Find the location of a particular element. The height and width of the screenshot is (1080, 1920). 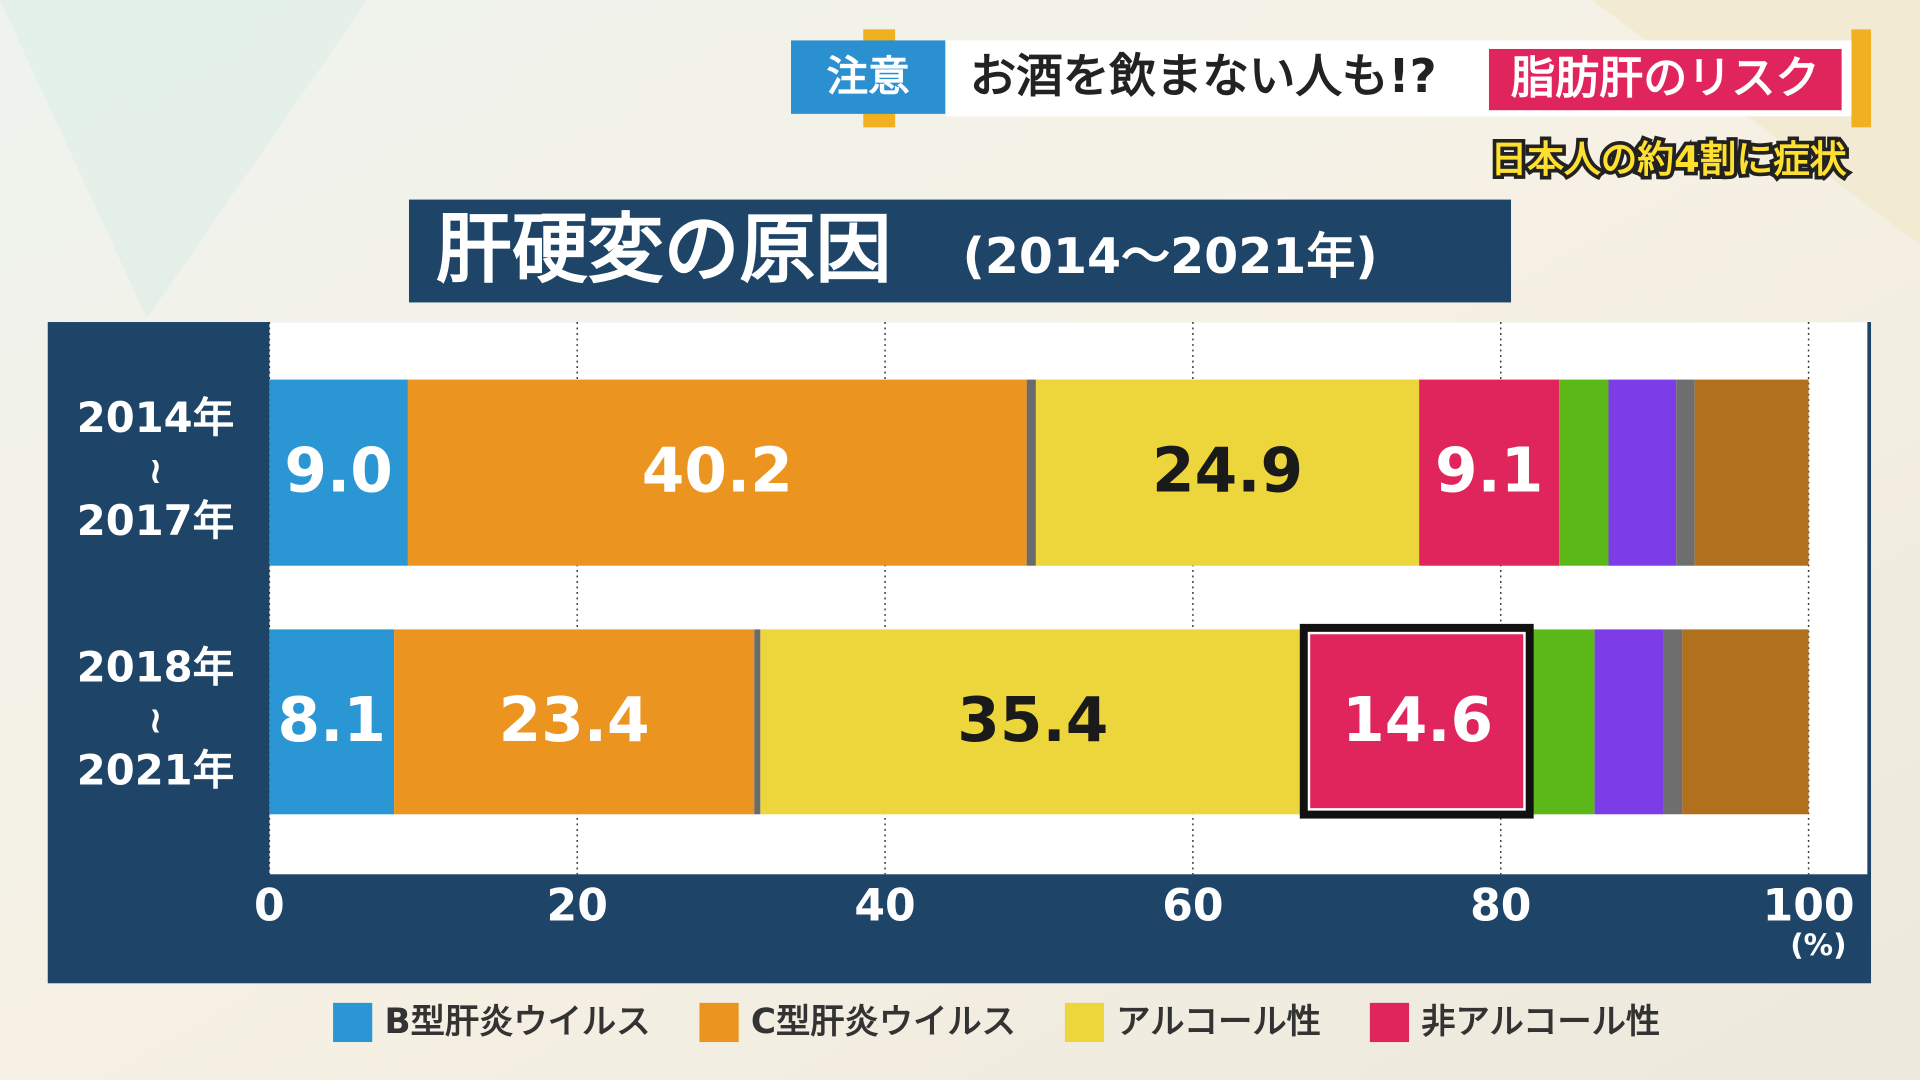

legend-label: 非アルコール性 is located at coordinates (1540, 1022).